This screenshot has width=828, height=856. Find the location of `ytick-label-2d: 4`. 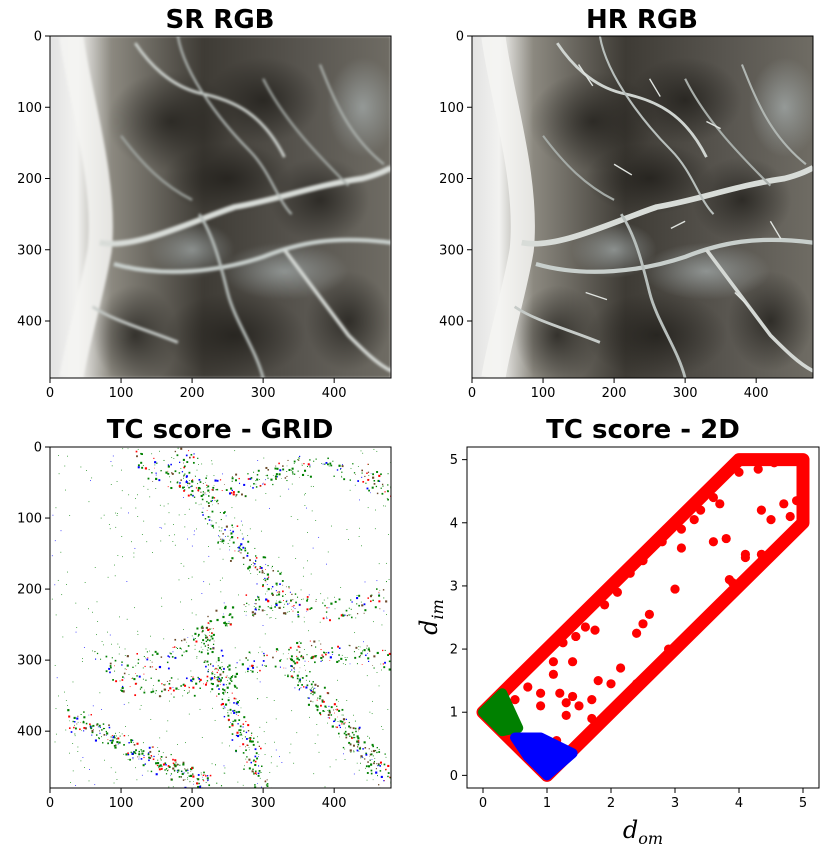

ytick-label-2d: 4 is located at coordinates (454, 523).